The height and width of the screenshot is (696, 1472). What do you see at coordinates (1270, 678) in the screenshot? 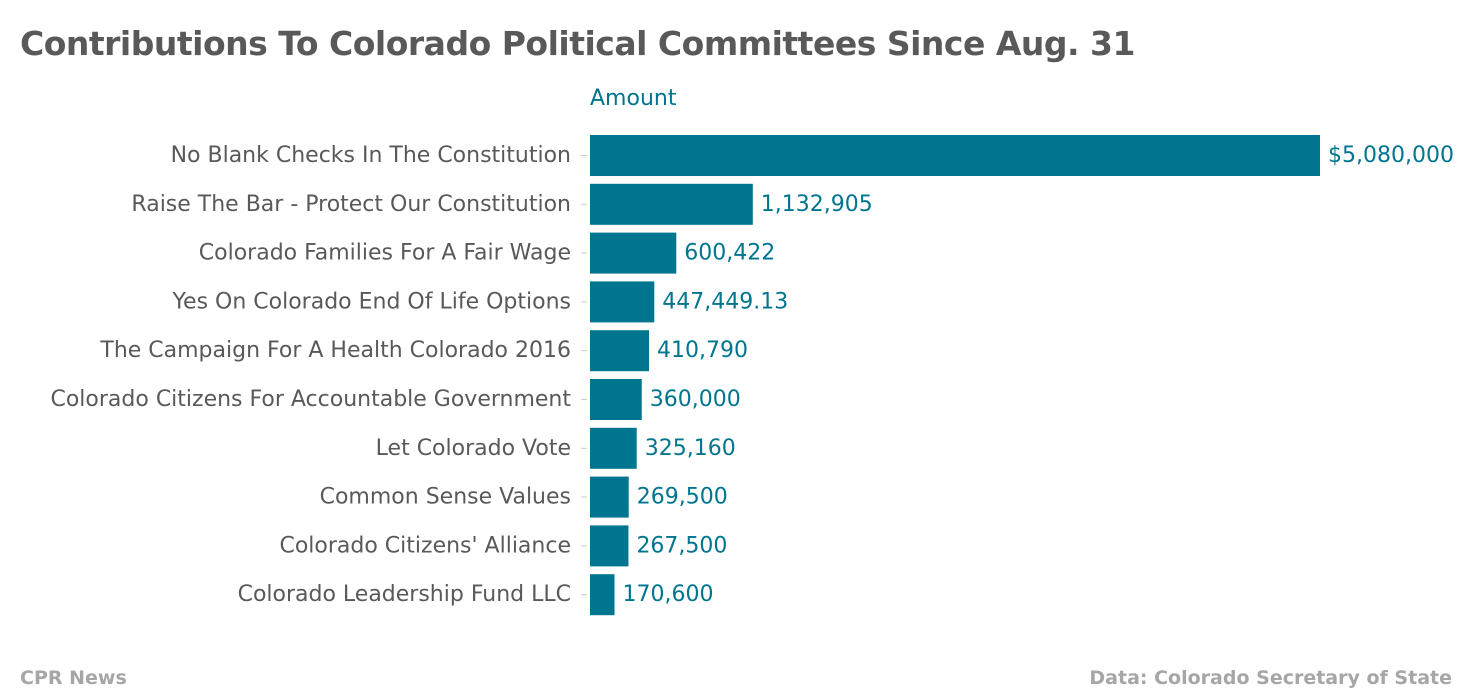
I see `footer-credit: Data: Colorado Secretary of State` at bounding box center [1270, 678].